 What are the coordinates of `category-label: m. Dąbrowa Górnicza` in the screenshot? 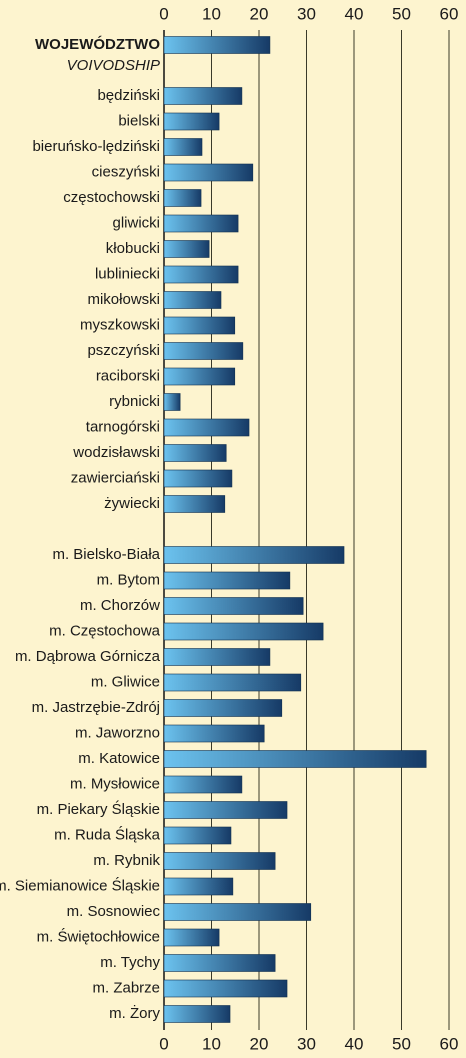 It's located at (88, 656).